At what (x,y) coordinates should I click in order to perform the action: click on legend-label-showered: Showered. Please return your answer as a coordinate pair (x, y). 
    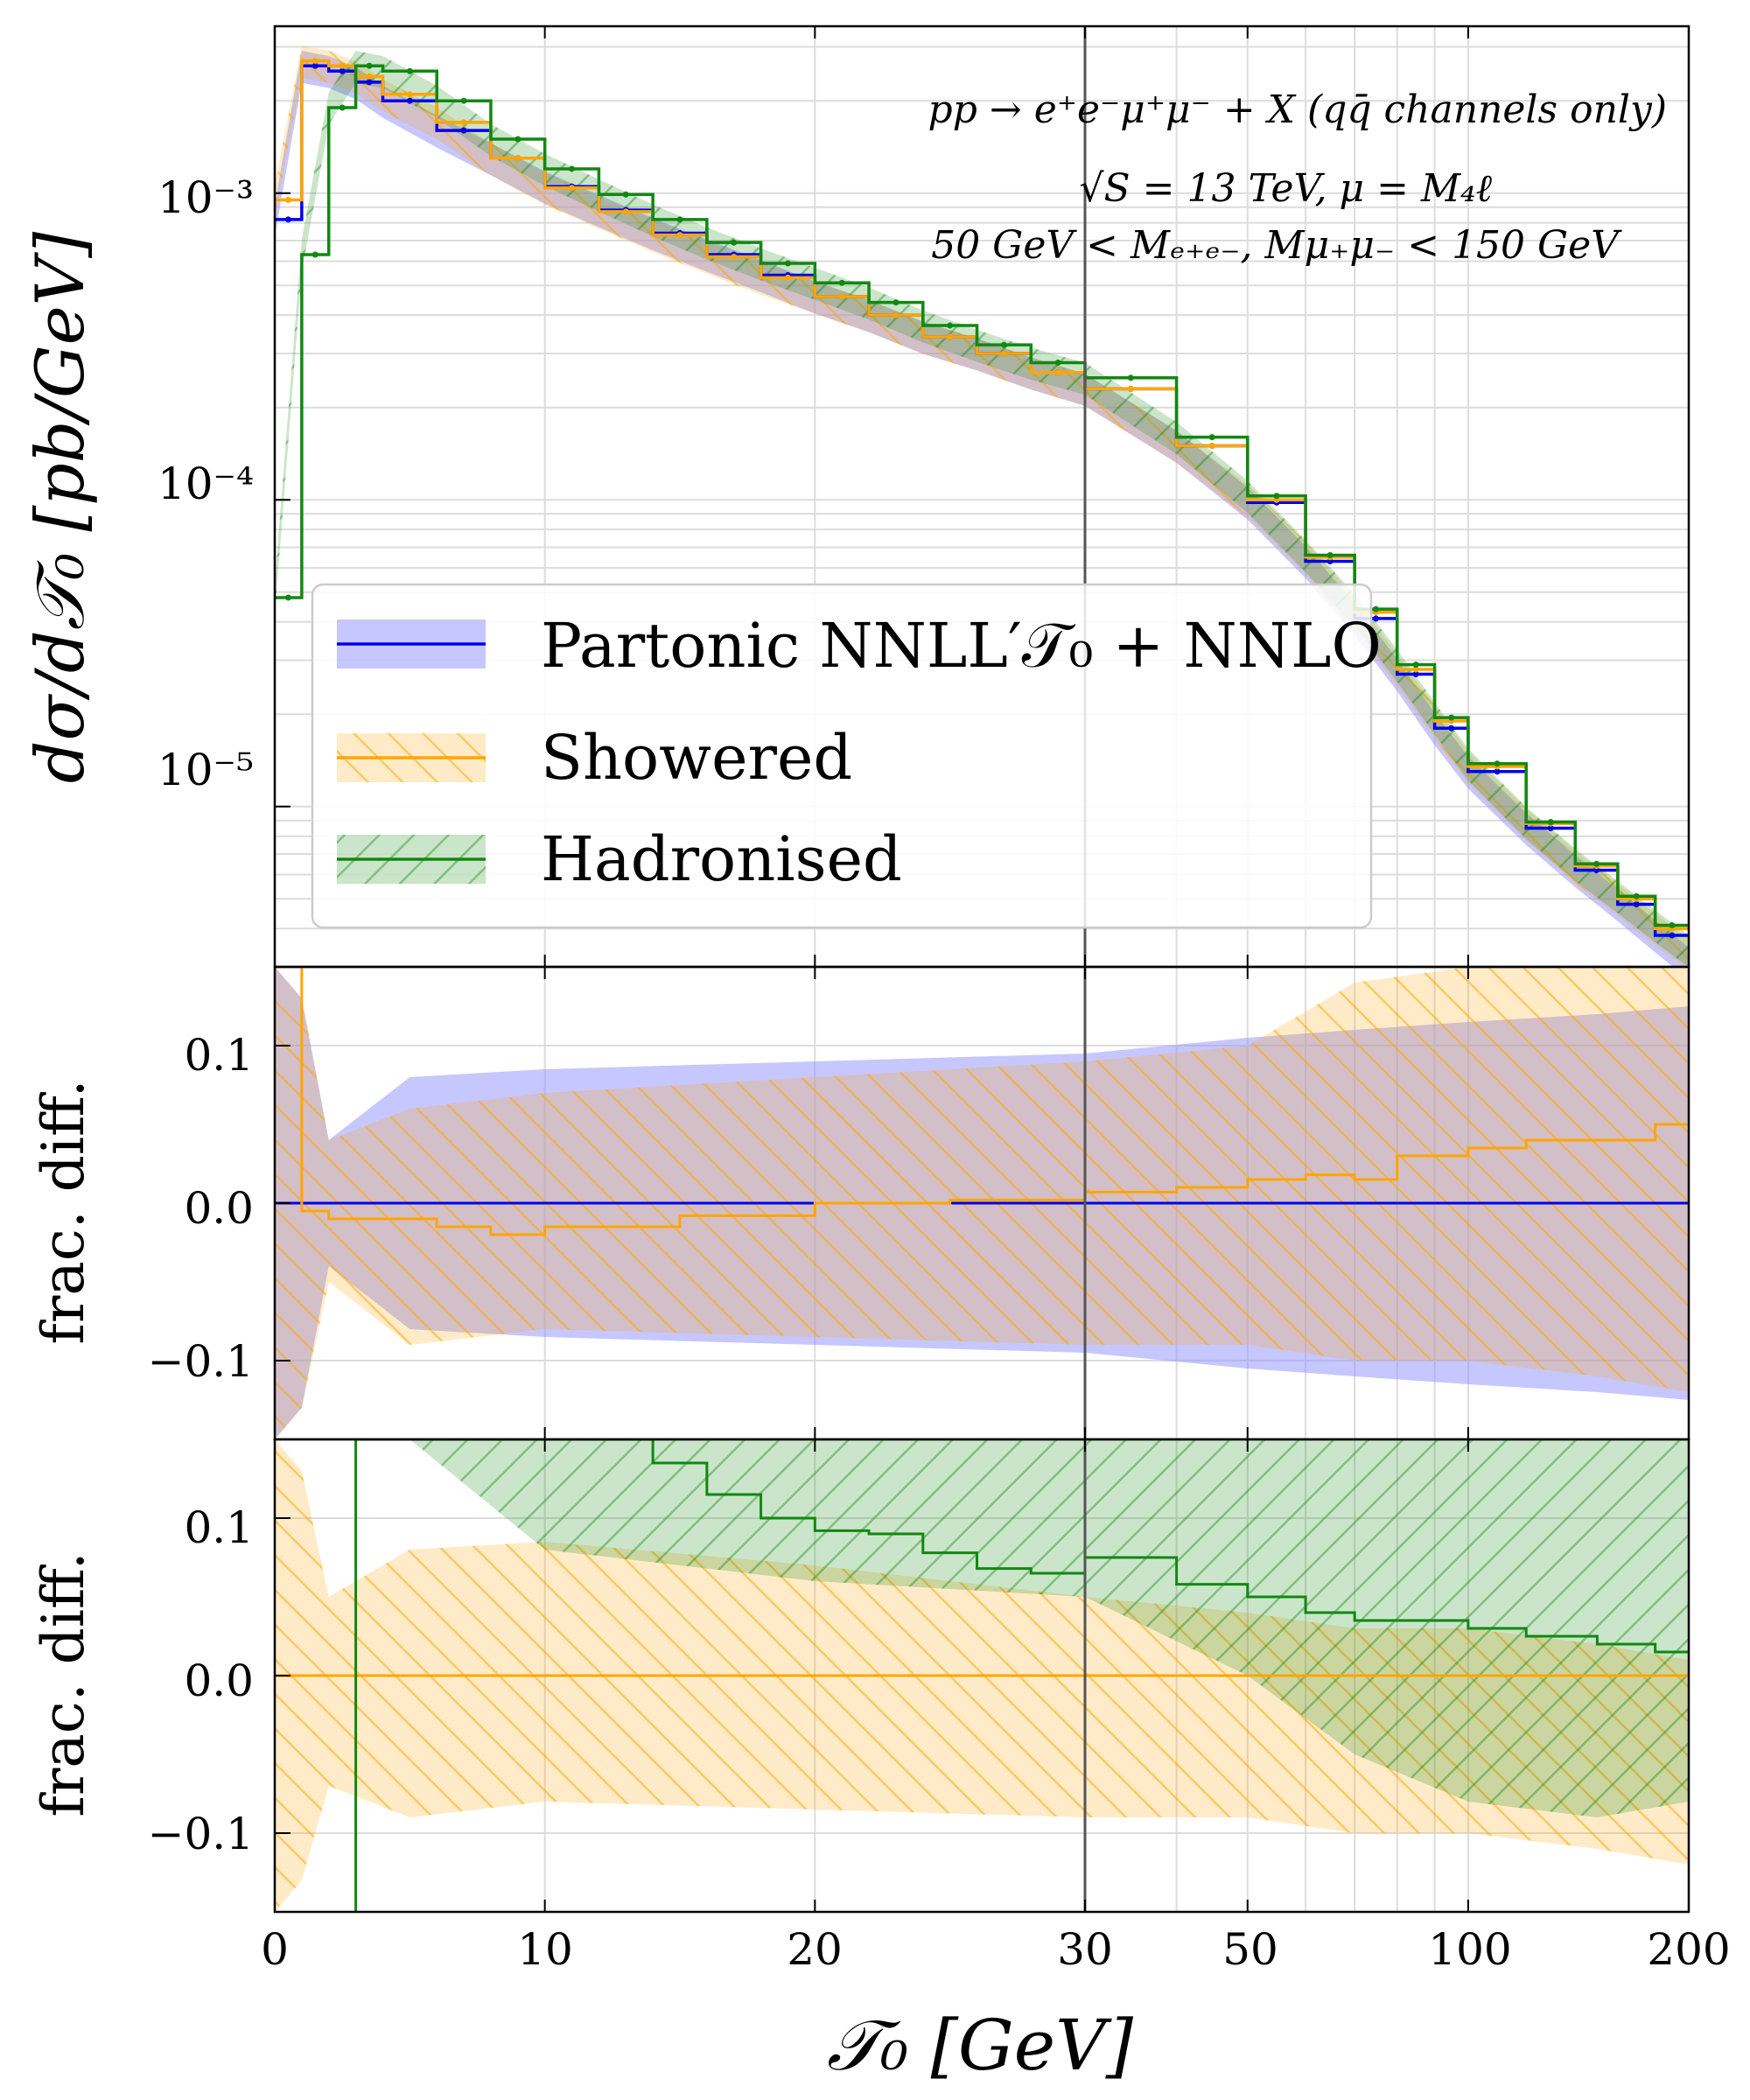
    Looking at the image, I should click on (696, 758).